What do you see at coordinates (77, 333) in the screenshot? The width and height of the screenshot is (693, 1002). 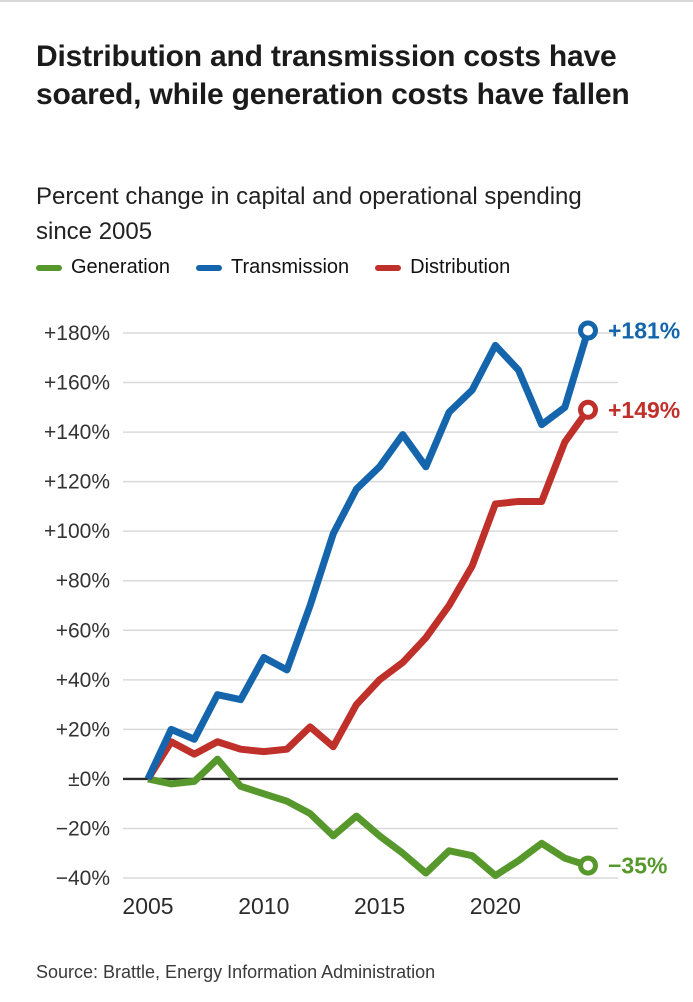 I see `y-tick-label: +180%` at bounding box center [77, 333].